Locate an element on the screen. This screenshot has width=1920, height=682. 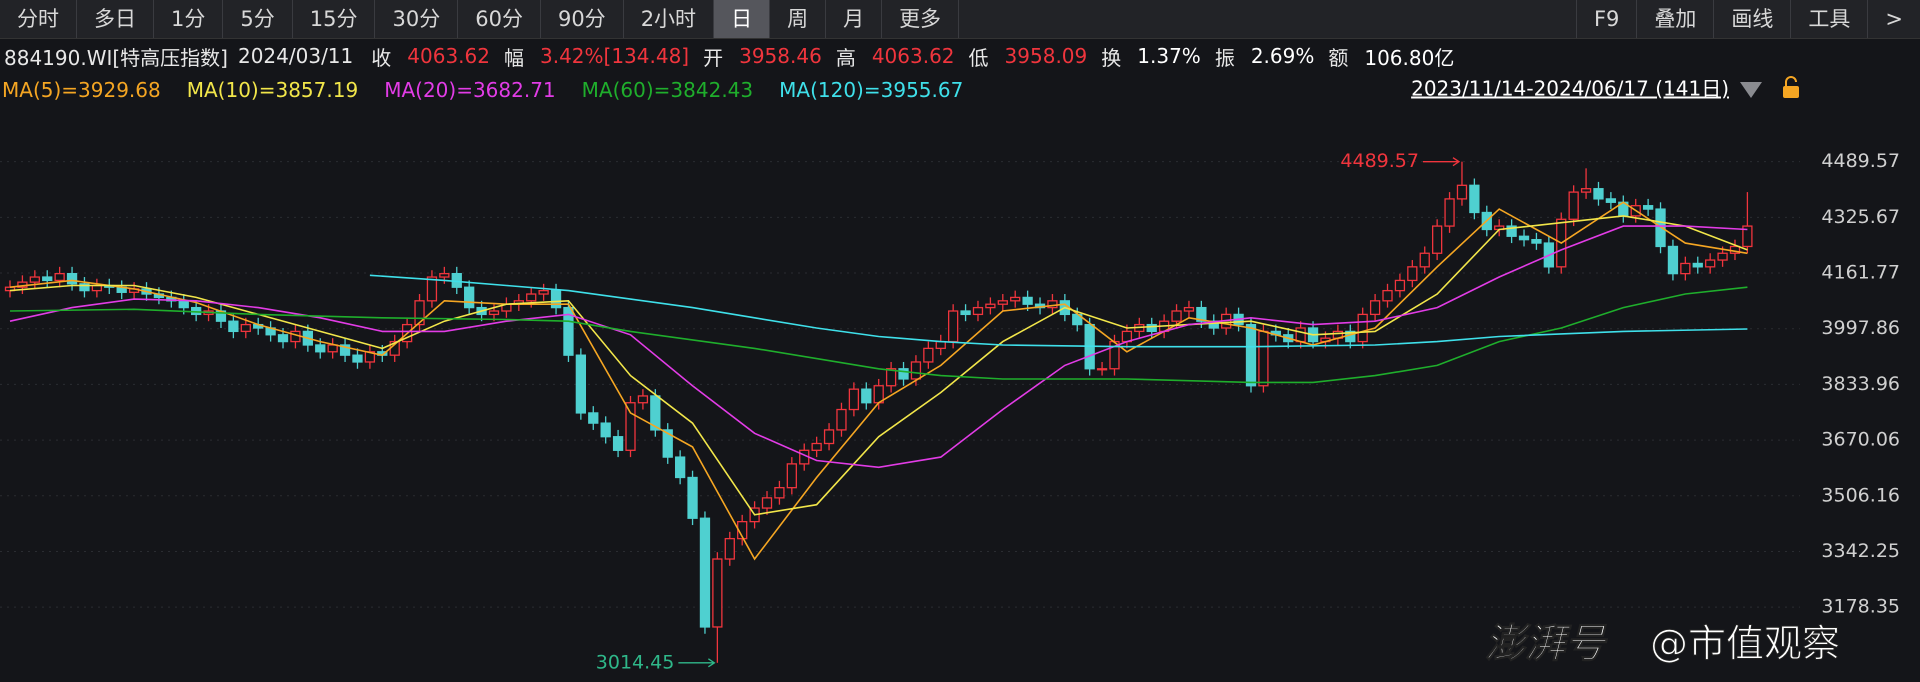
min-label: 3014.45 is located at coordinates (635, 662).